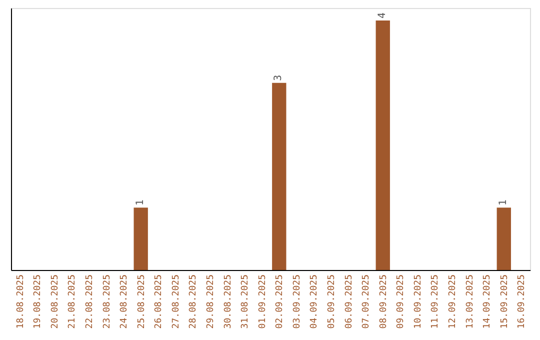 The height and width of the screenshot is (340, 540). Describe the element at coordinates (141, 301) in the screenshot. I see `x-tick-label: 25.08.2025` at that location.